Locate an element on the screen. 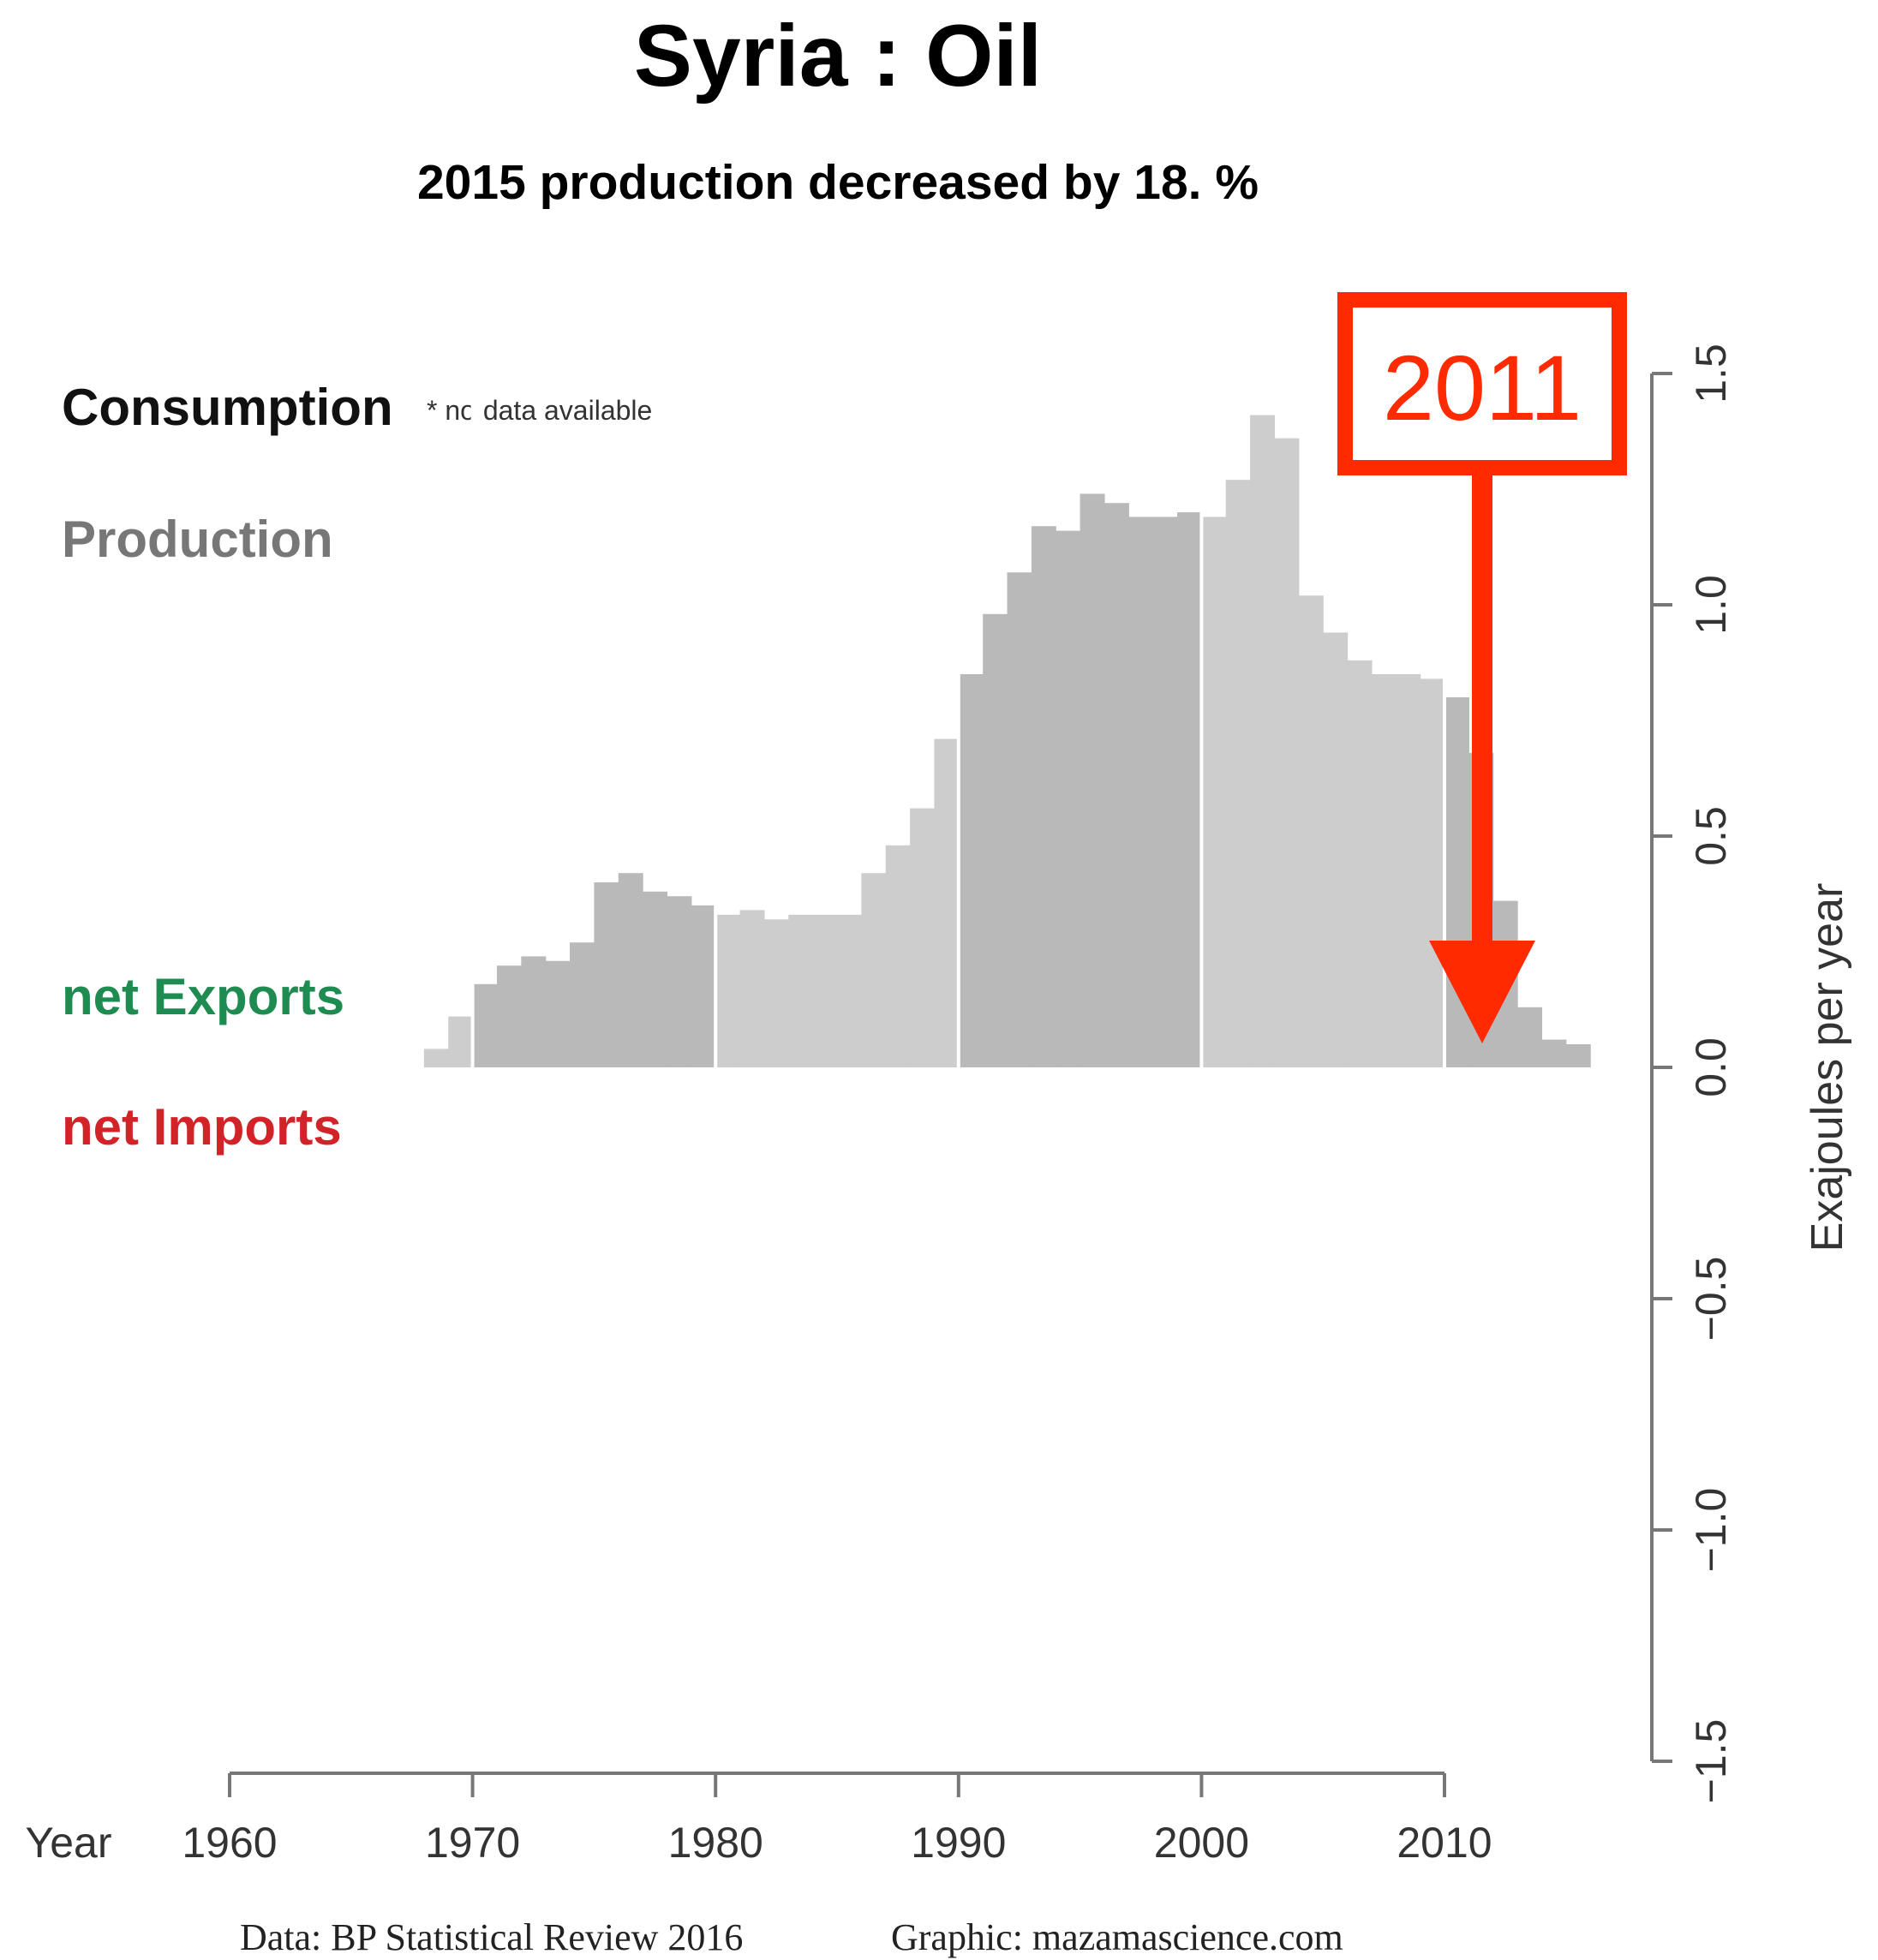  y-tick-label: 0.5 is located at coordinates (1711, 836).